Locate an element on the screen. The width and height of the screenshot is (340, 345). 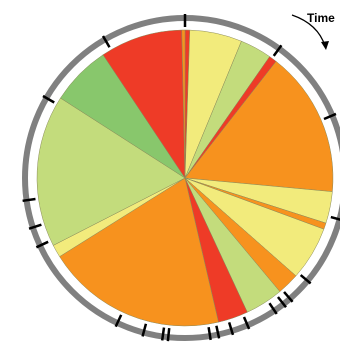
time-label: Time is located at coordinates (321, 18).